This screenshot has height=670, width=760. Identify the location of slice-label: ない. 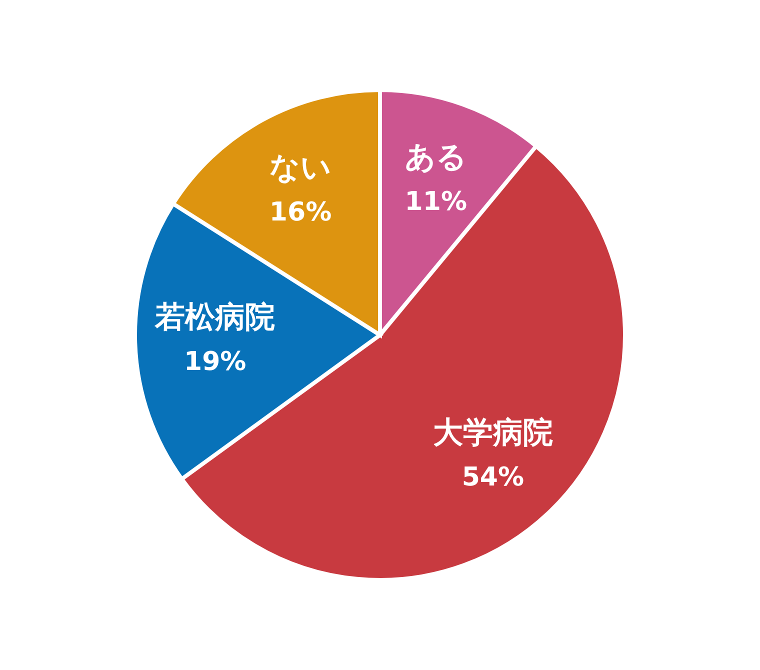
(301, 168).